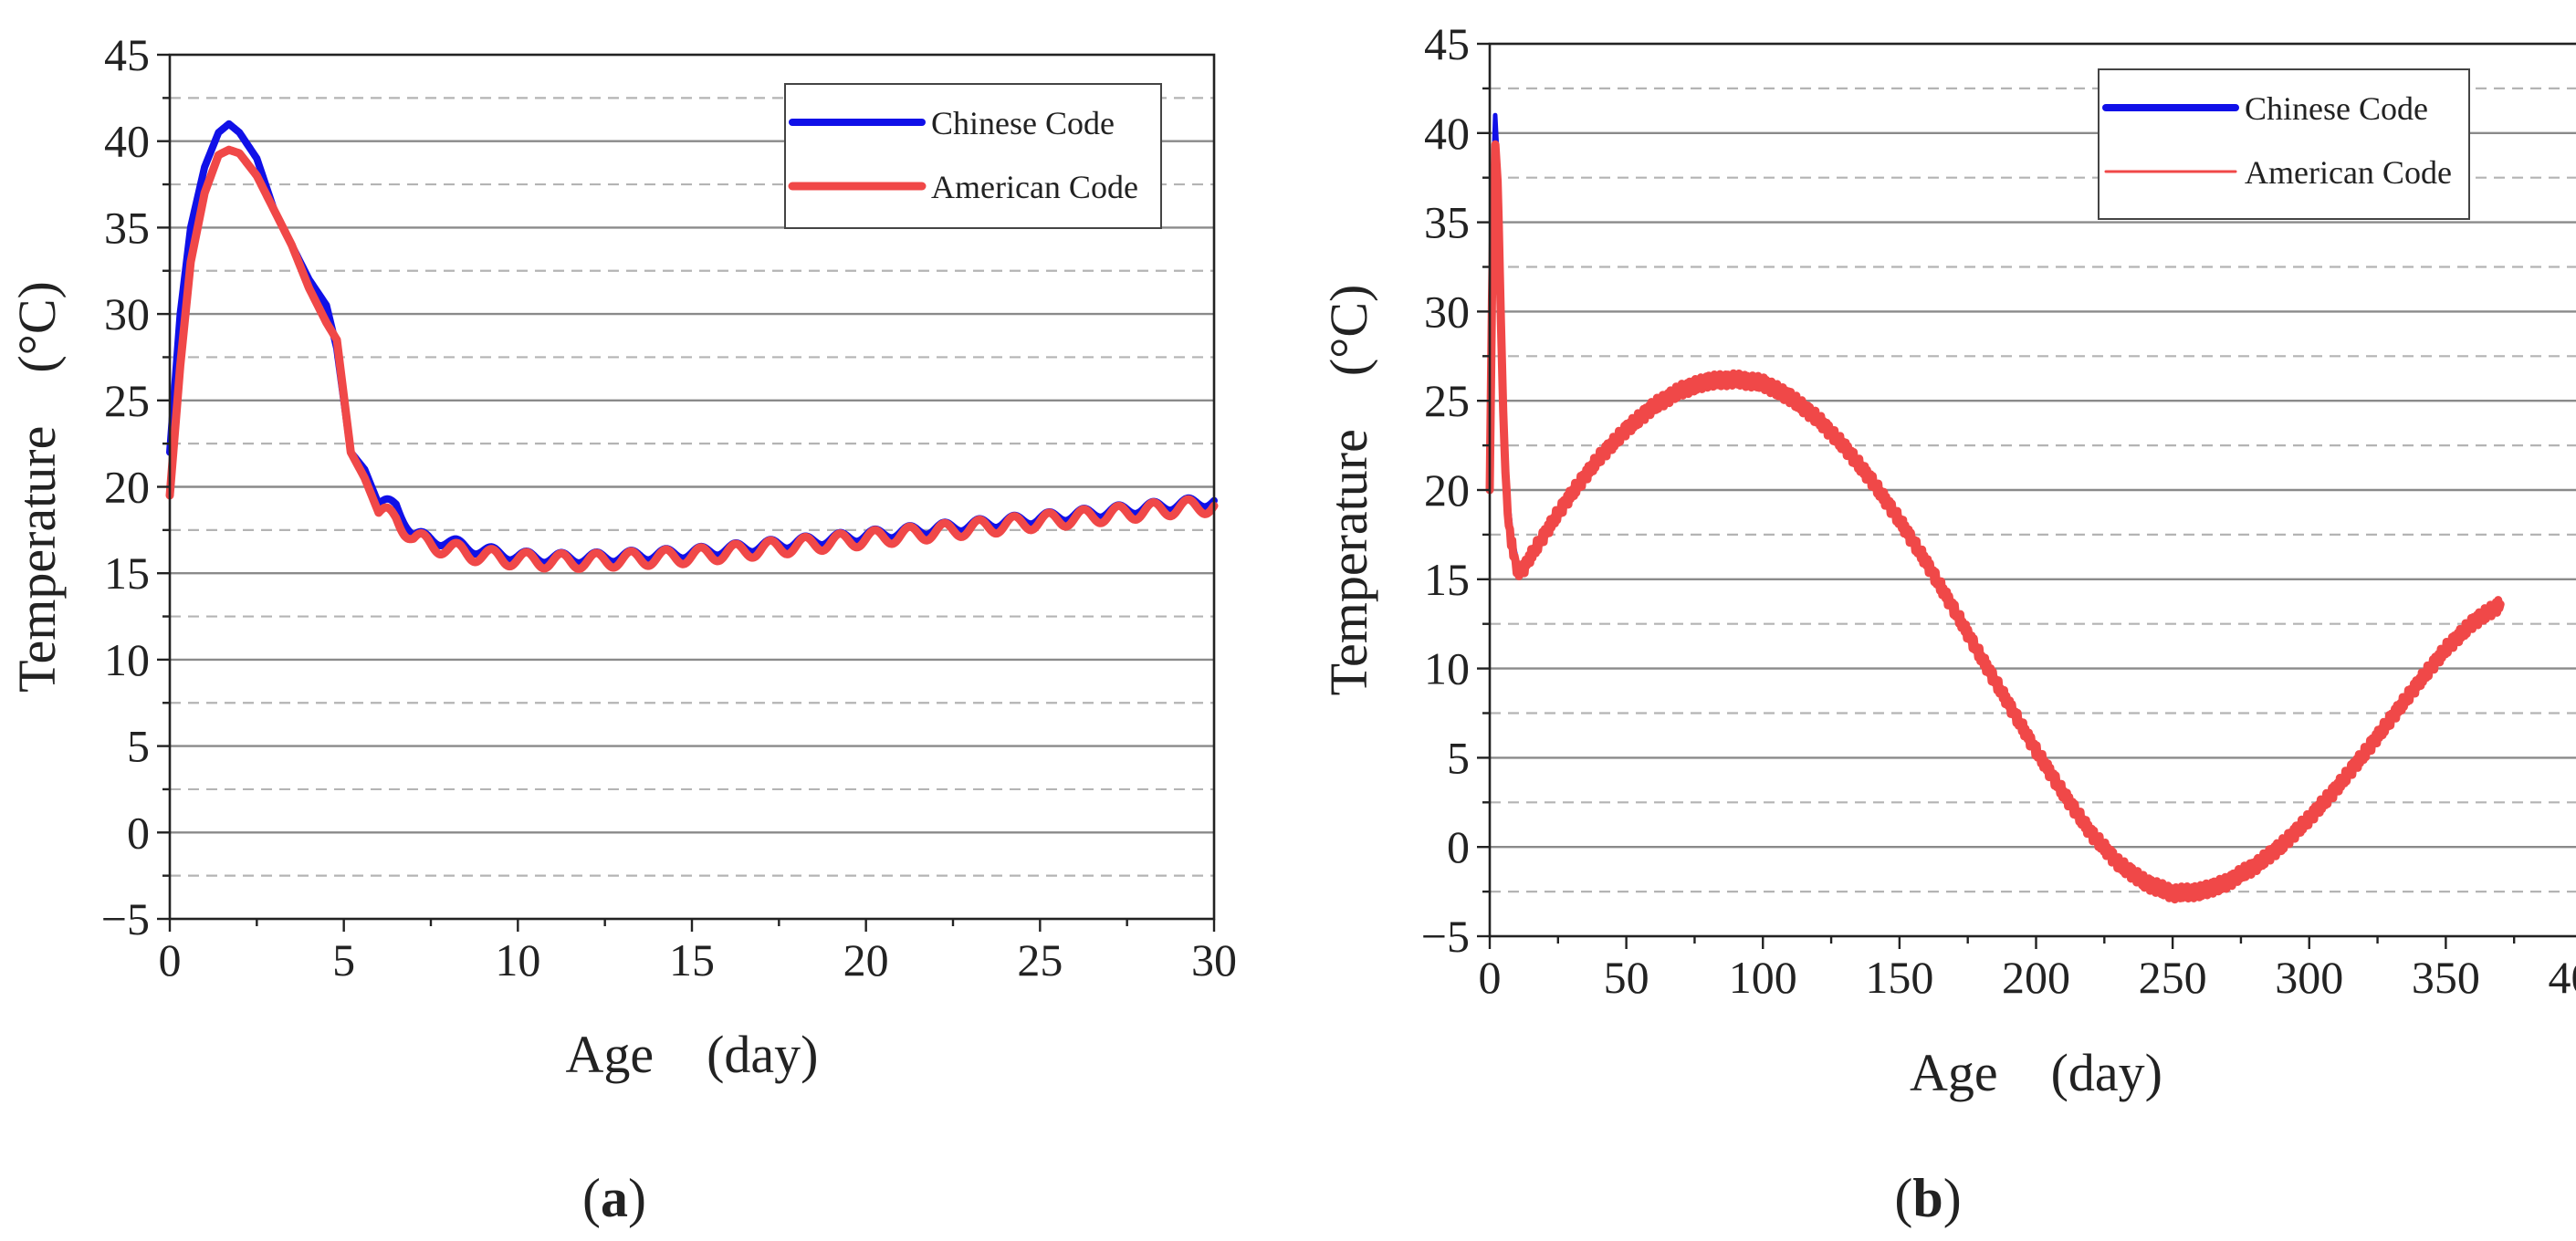 This screenshot has height=1241, width=2576. What do you see at coordinates (692, 960) in the screenshot?
I see `x-tick-label: 15` at bounding box center [692, 960].